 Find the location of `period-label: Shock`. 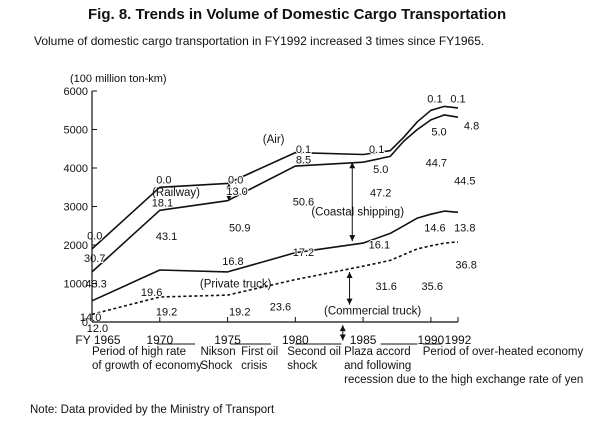

period-label: Shock is located at coordinates (216, 366).